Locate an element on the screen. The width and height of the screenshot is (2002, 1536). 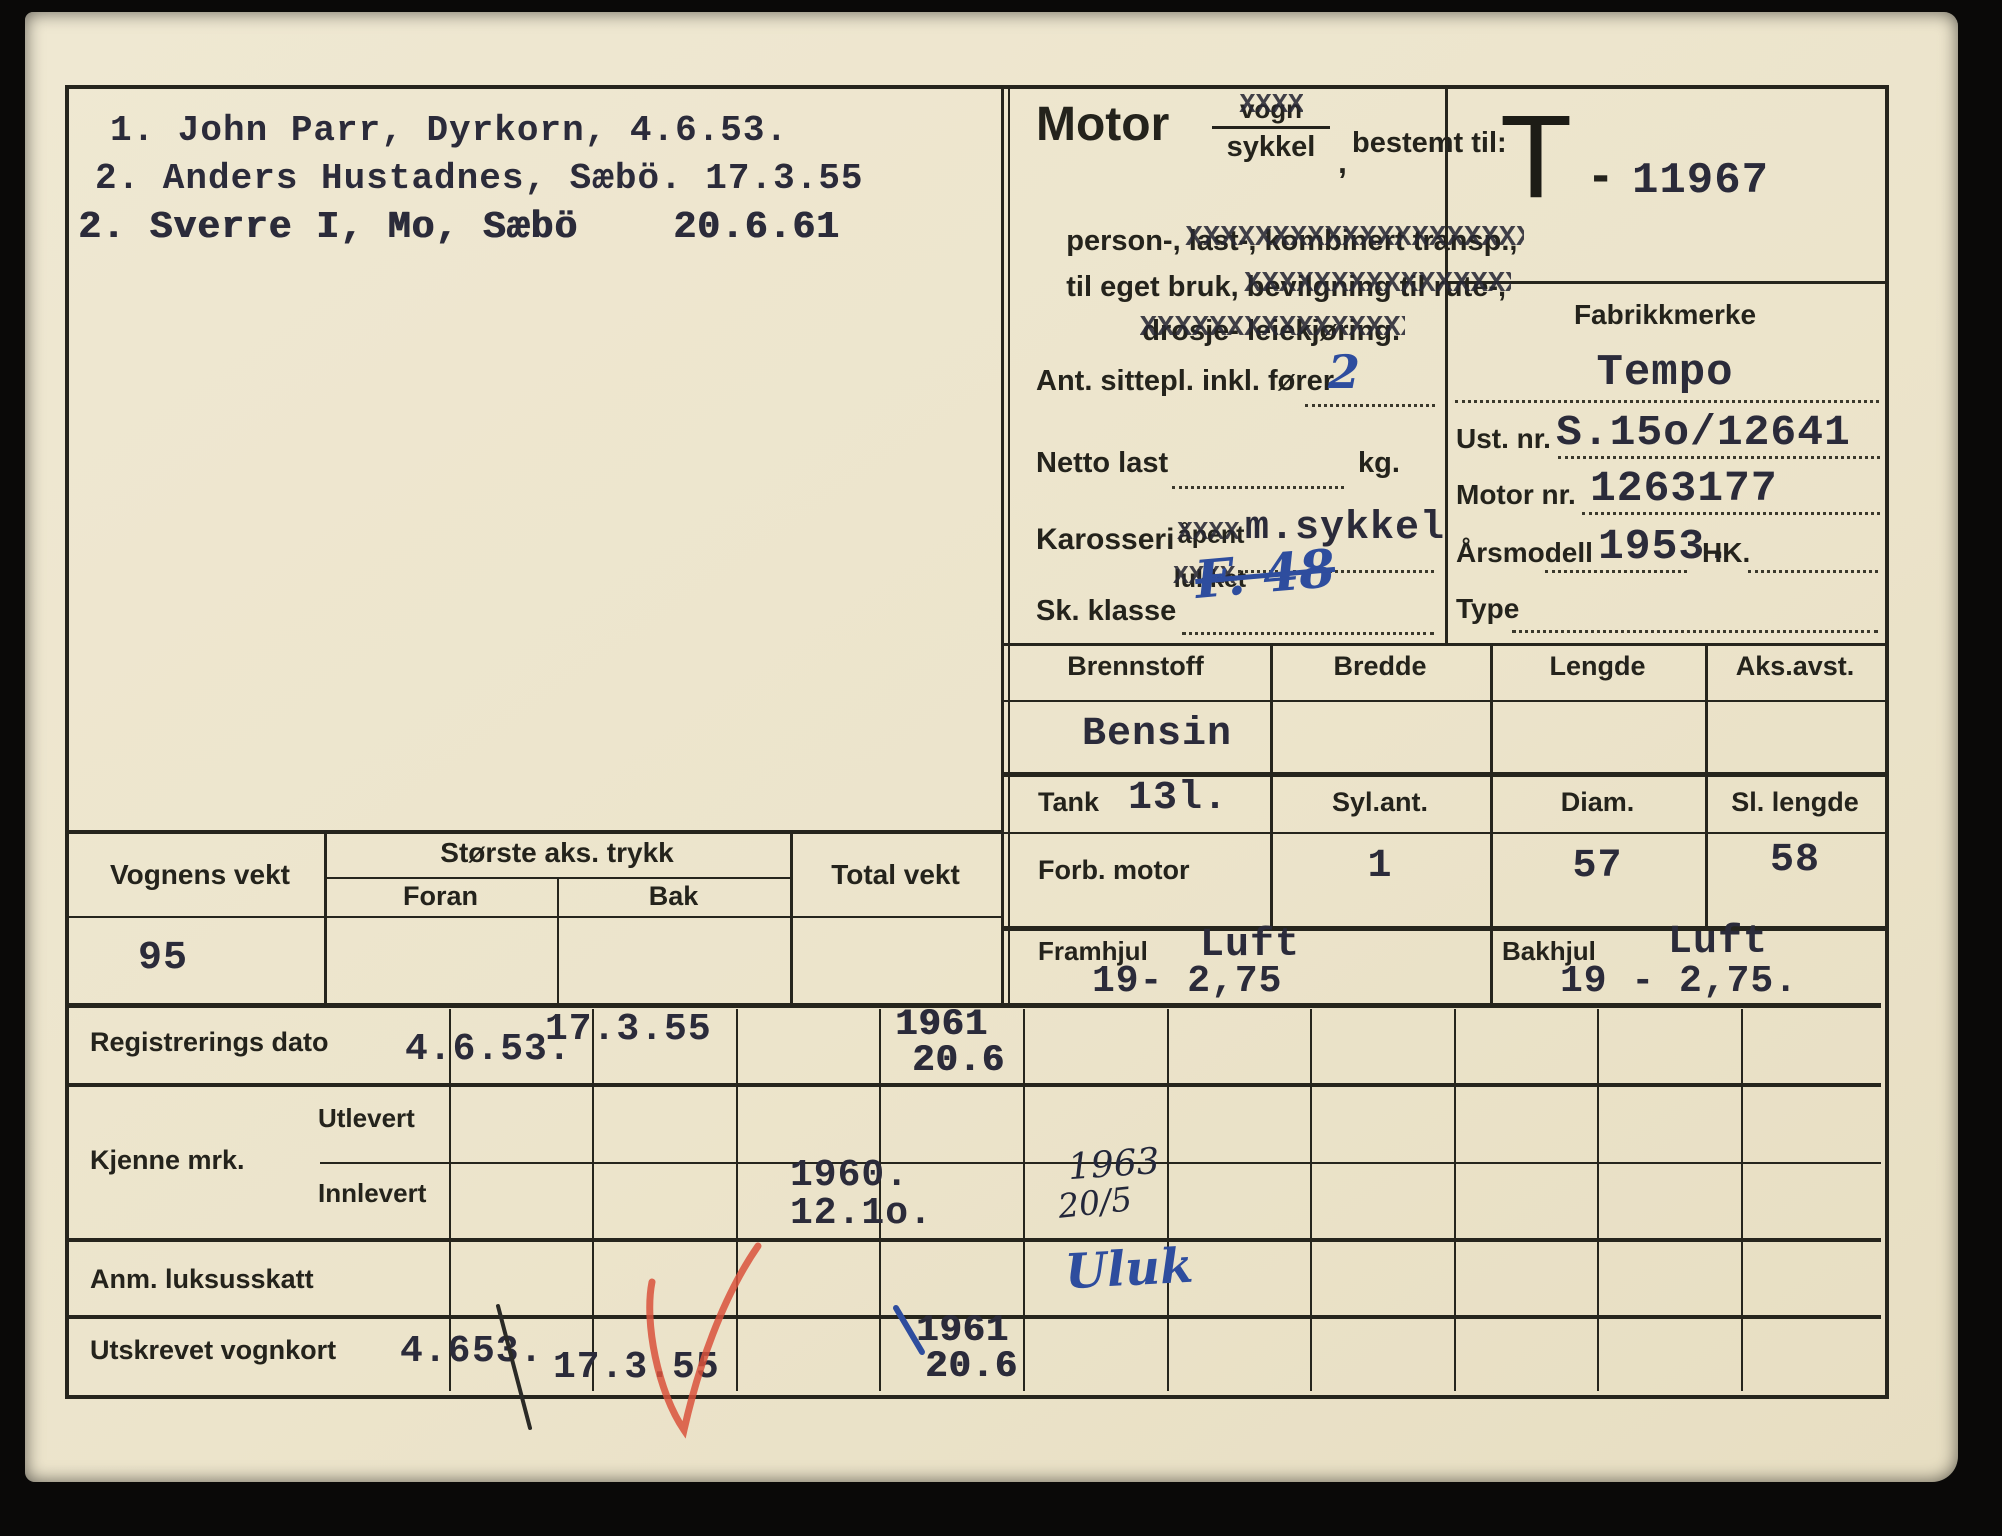
framhjul-type: Luft is located at coordinates (1250, 945).